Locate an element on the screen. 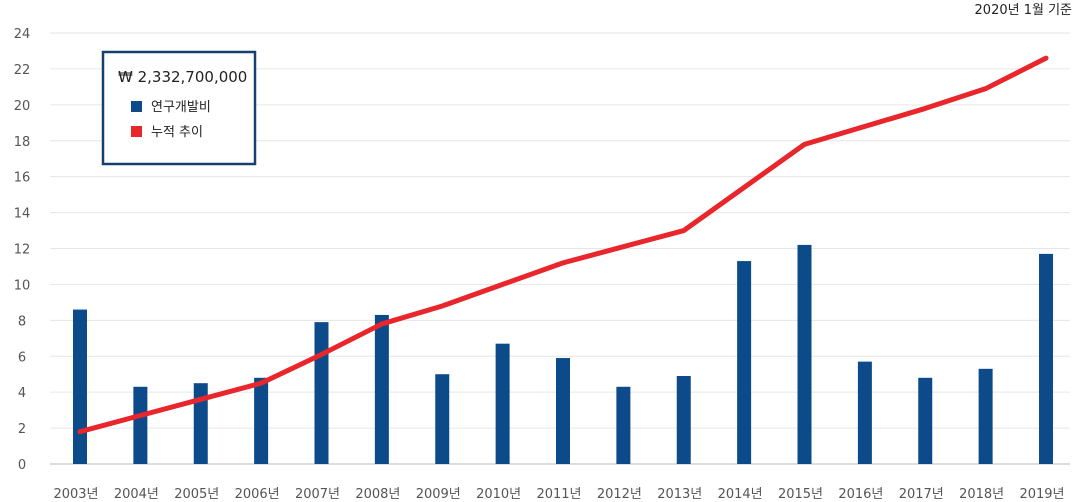  legend-label-bar: 연구개발비 is located at coordinates (181, 107).